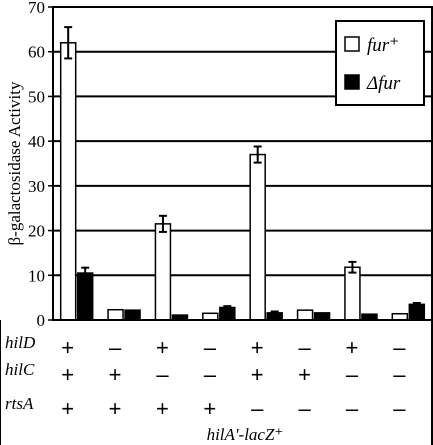 This screenshot has height=445, width=433. Describe the element at coordinates (14, 163) in the screenshot. I see `y-axis-label: β-galactosidase Activity` at that location.